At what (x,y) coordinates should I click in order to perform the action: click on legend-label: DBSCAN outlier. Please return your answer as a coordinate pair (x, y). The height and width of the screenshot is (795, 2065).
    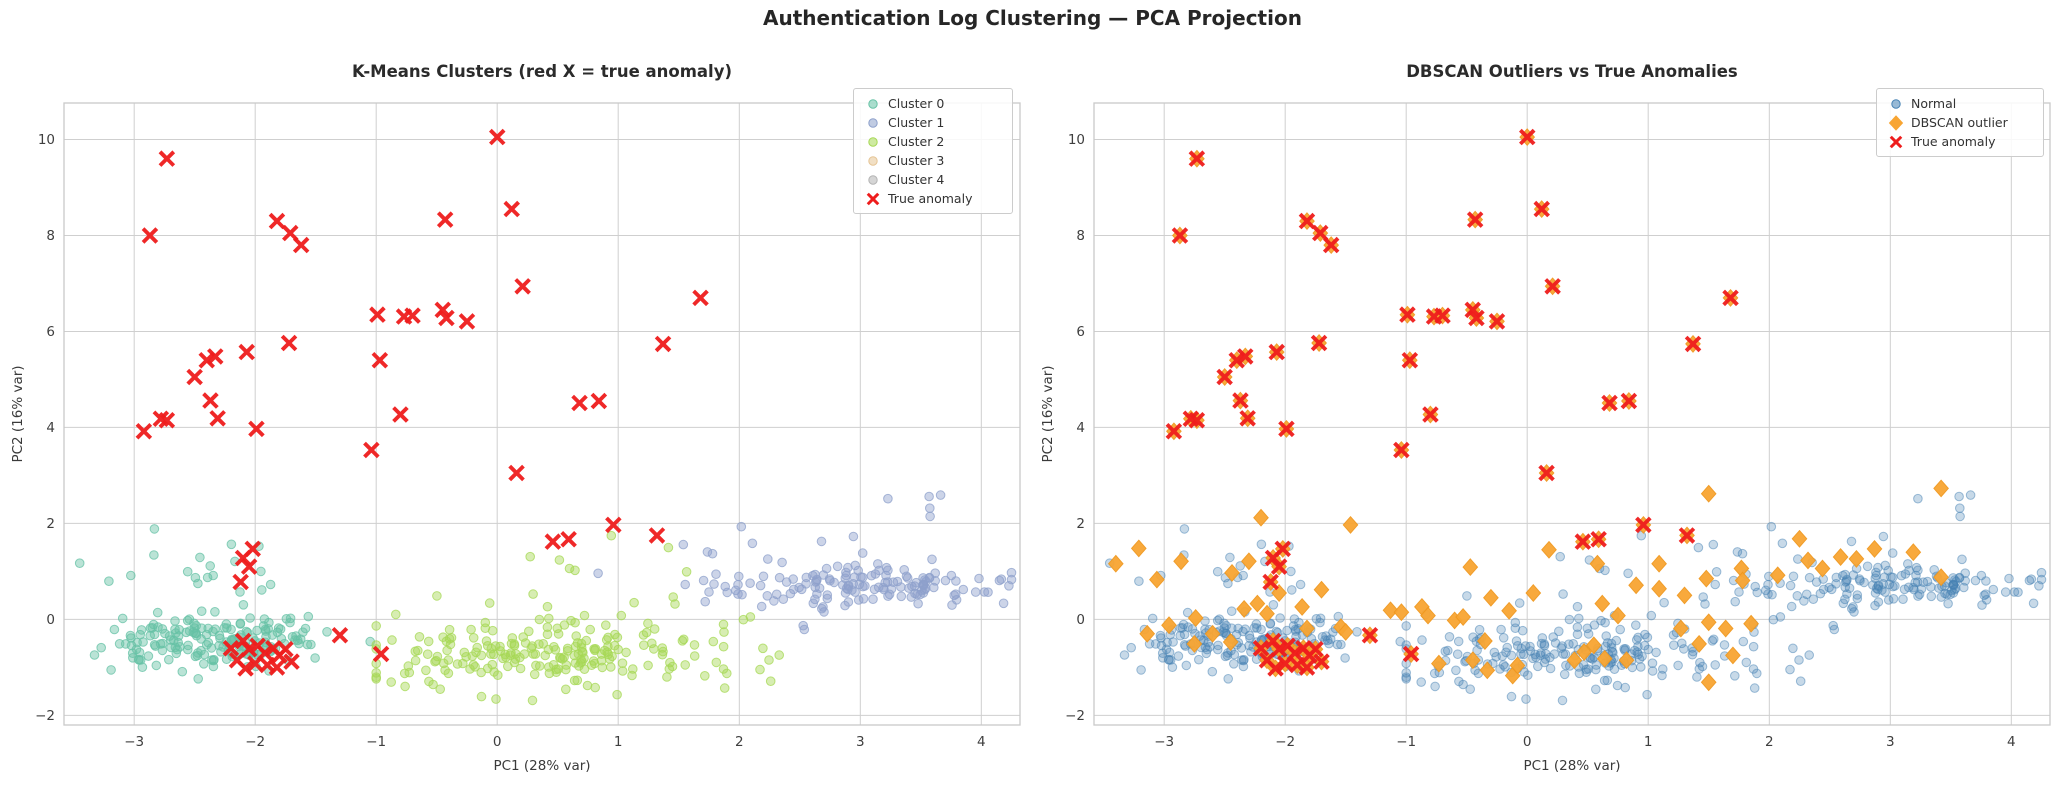
    Looking at the image, I should click on (1959, 122).